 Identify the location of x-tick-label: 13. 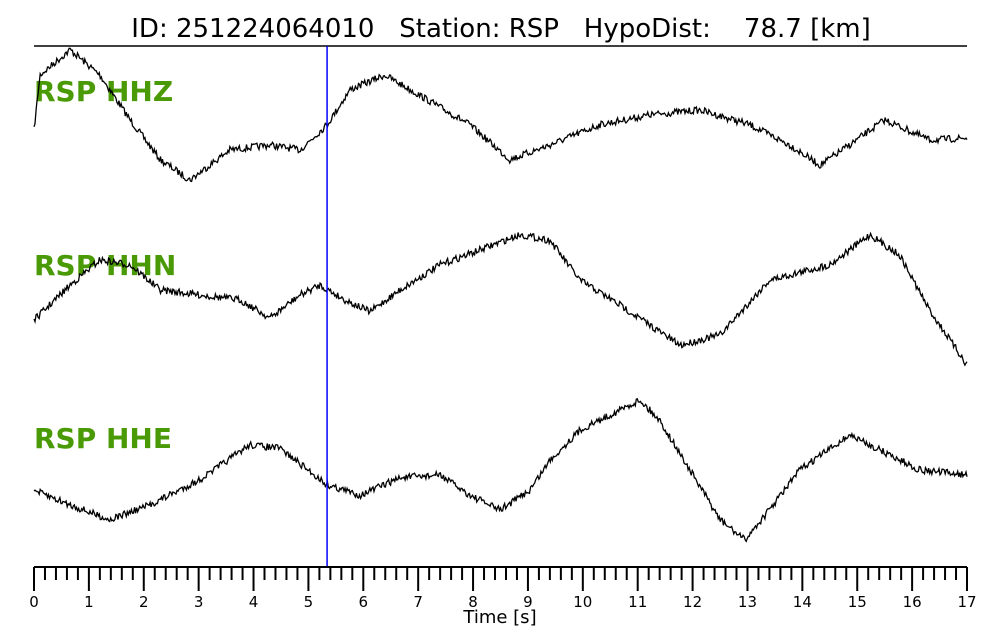
(747, 602).